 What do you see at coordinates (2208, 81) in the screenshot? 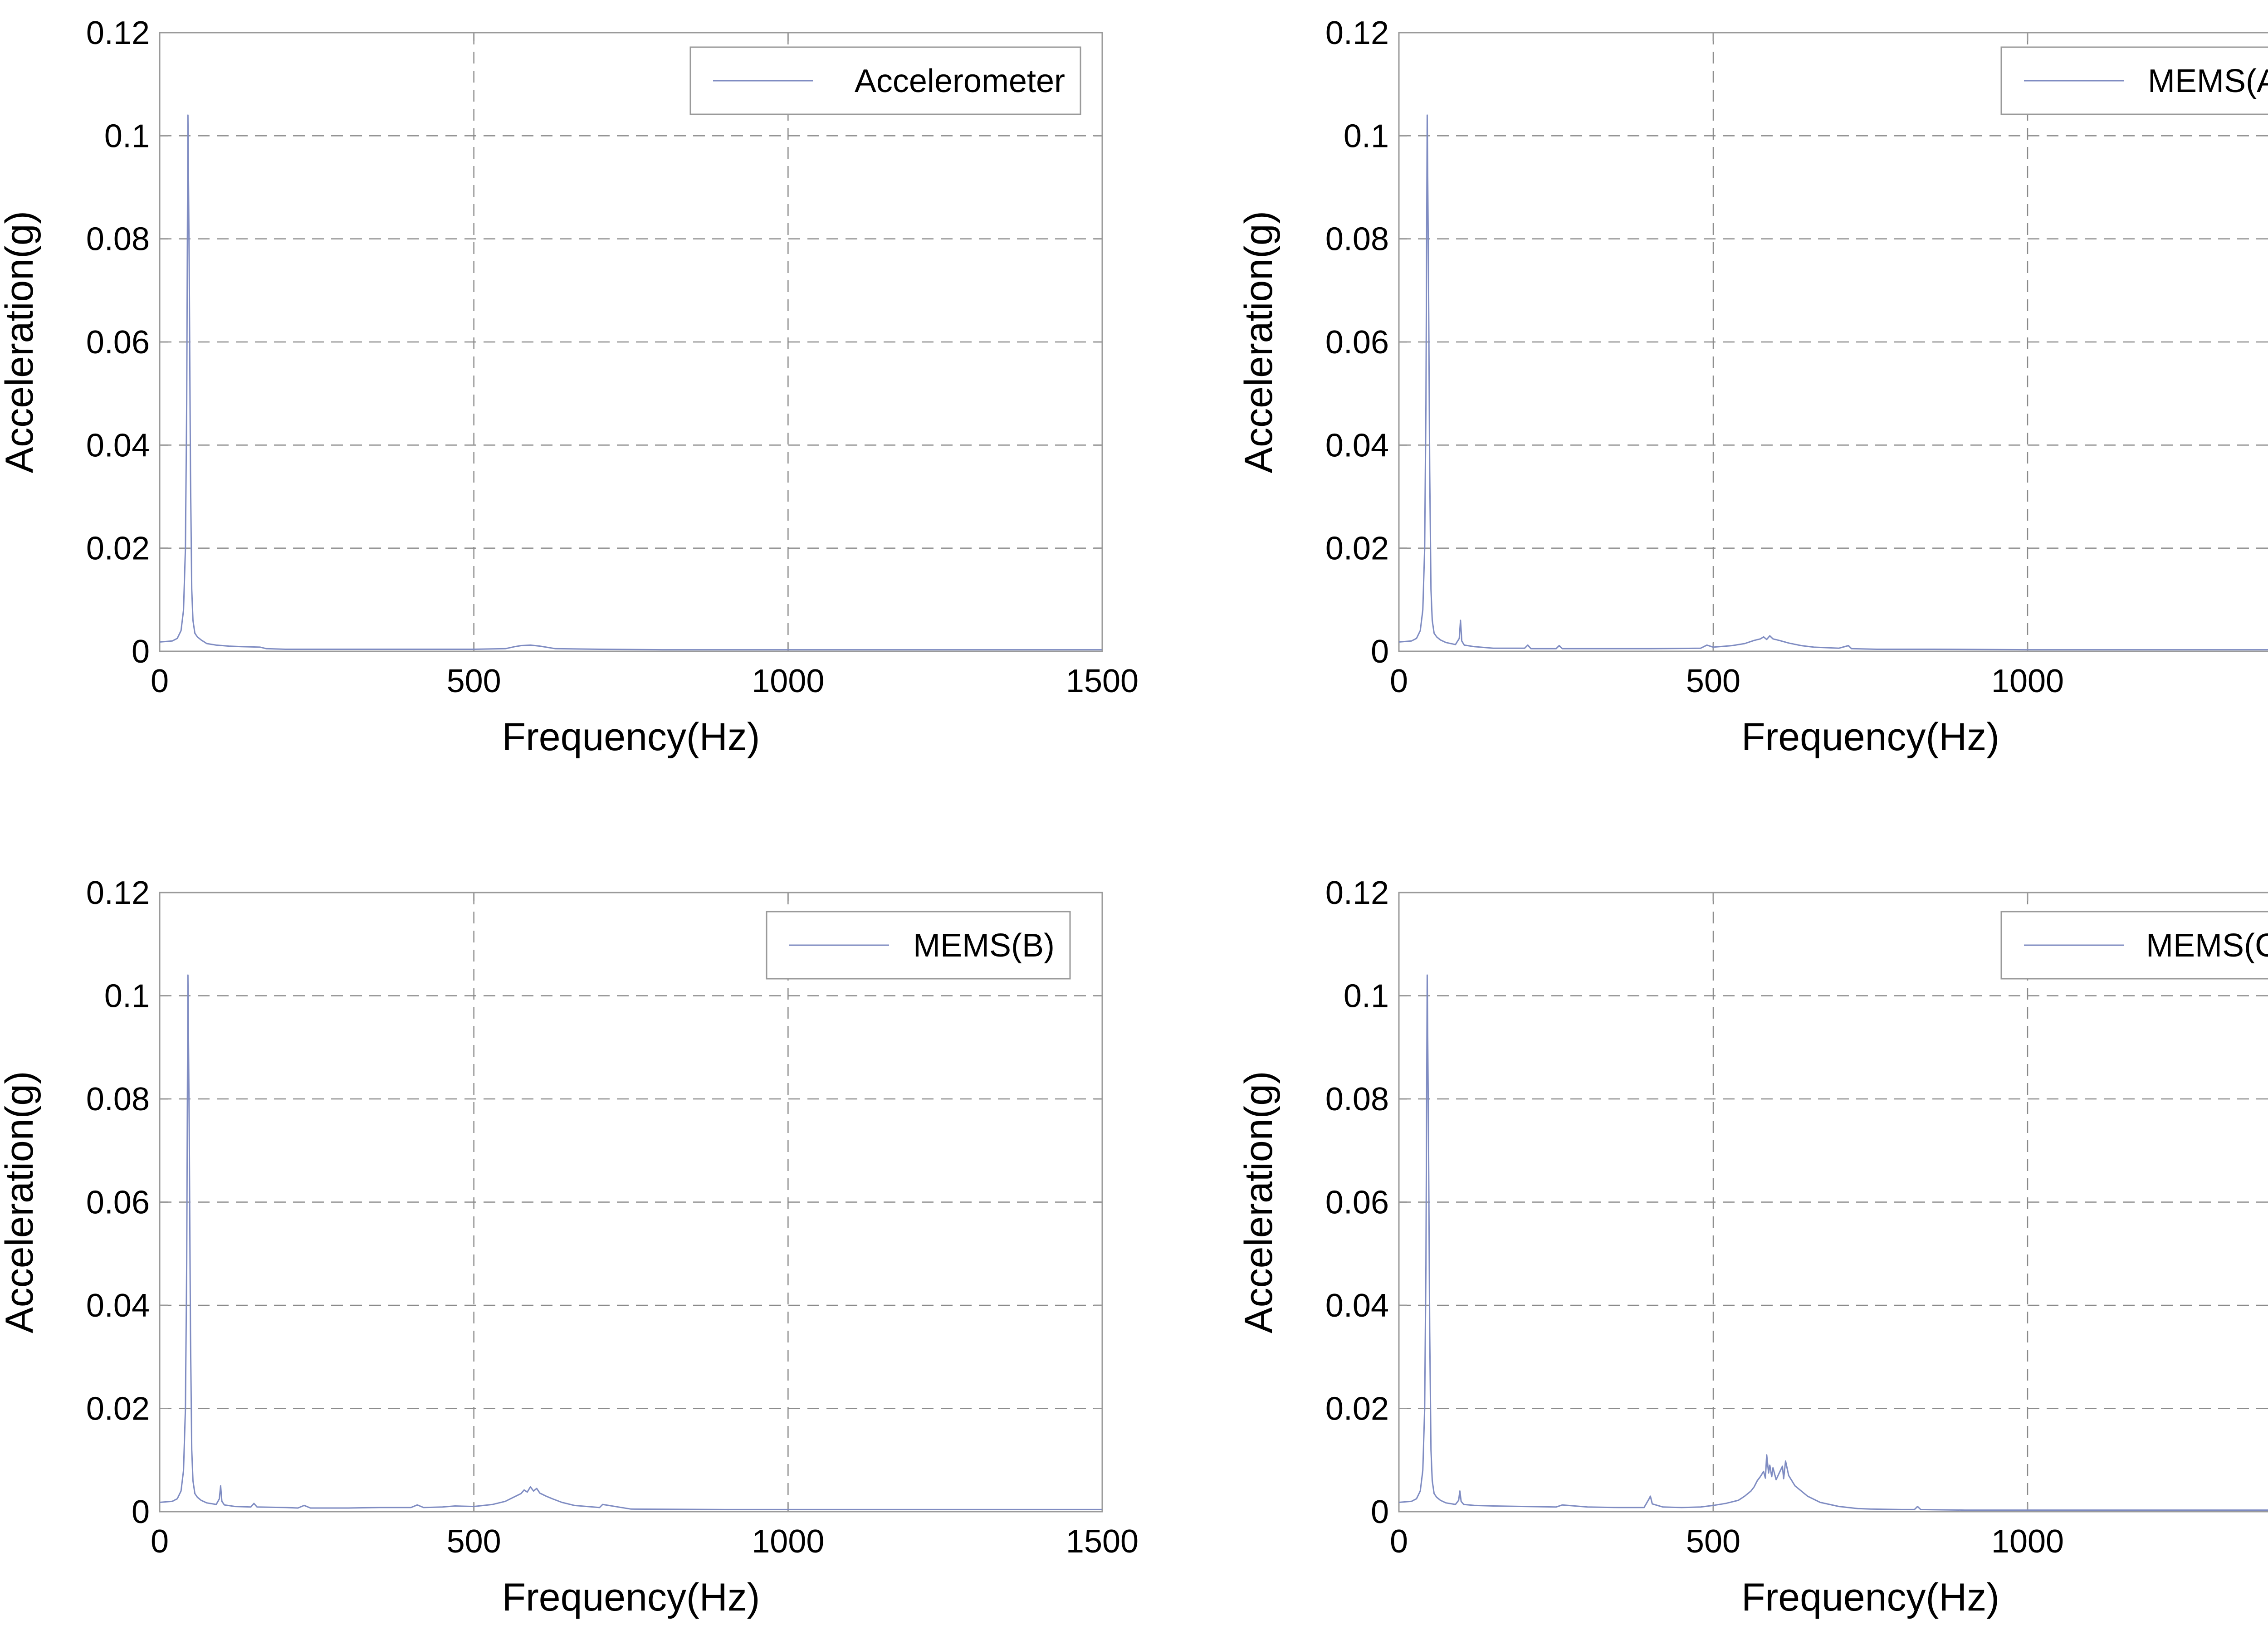
I see `legend-label: MEMS(A)` at bounding box center [2208, 81].